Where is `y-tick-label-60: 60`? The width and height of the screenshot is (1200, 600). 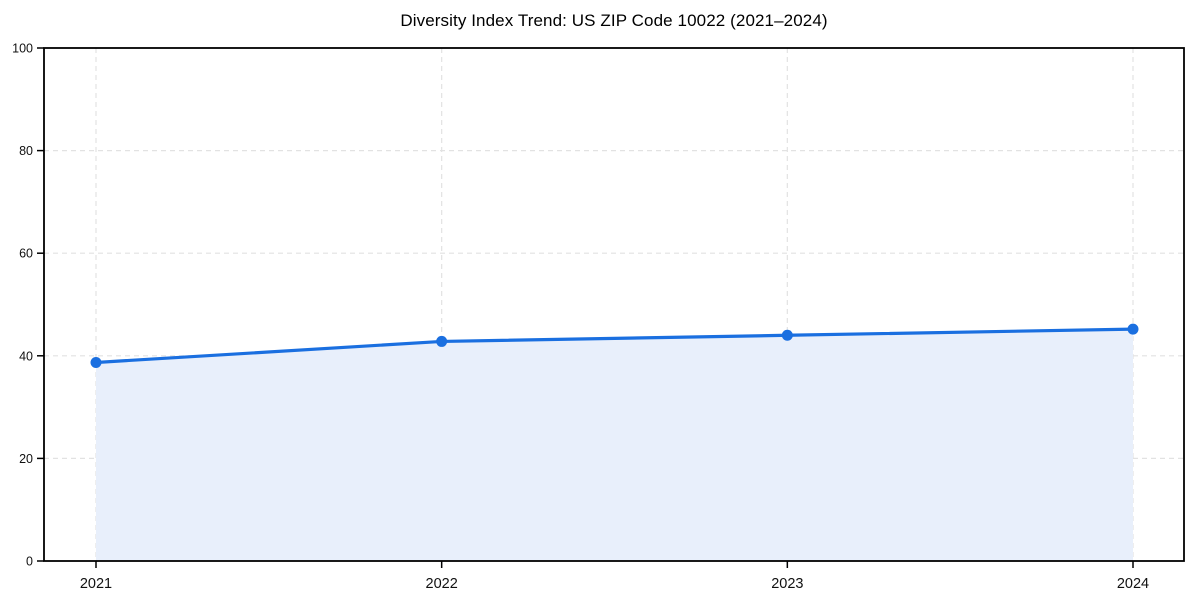 y-tick-label-60: 60 is located at coordinates (26, 254).